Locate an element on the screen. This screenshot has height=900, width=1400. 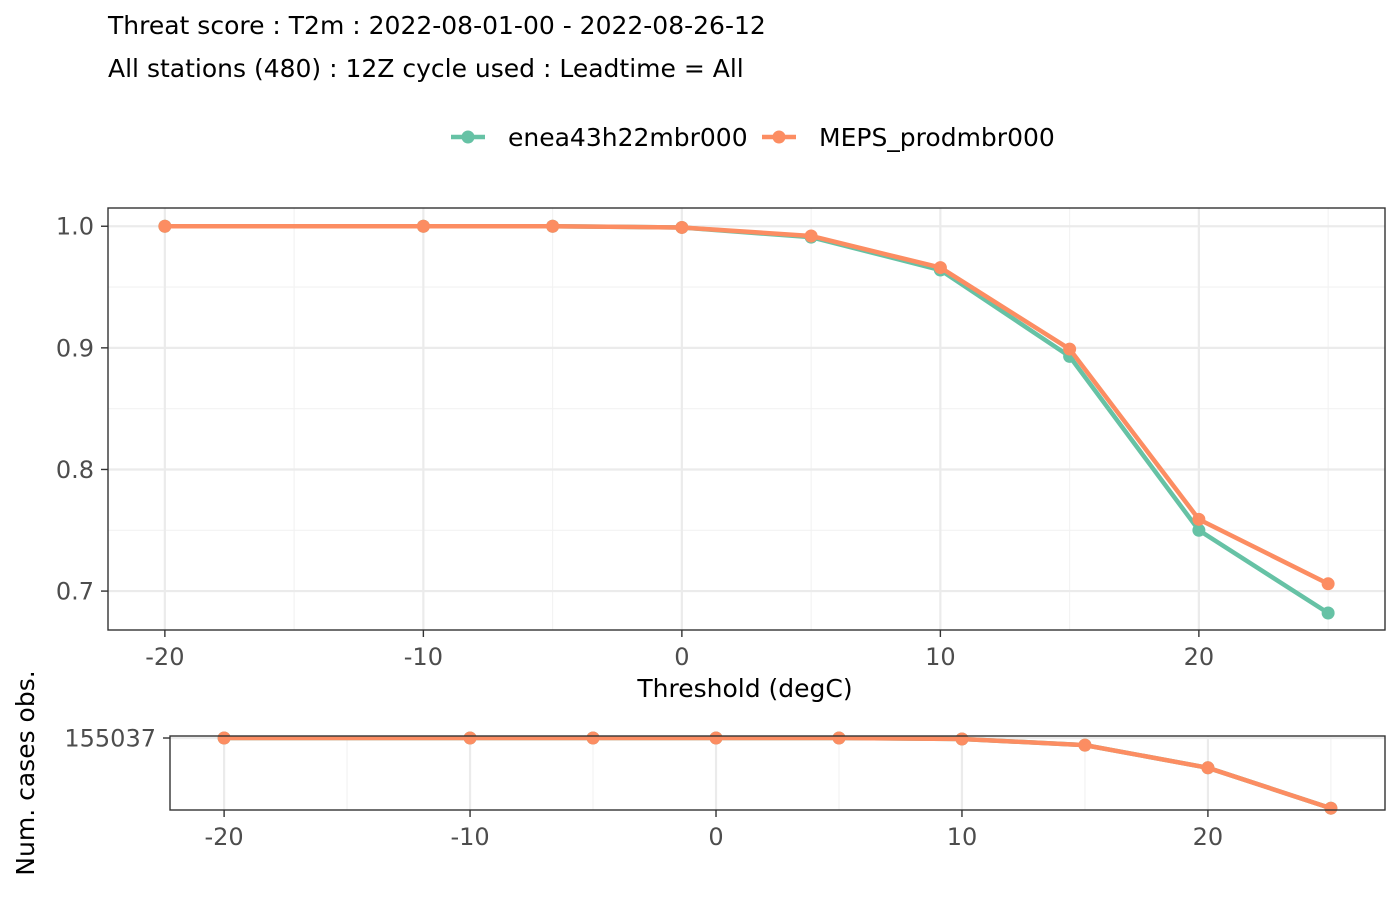
y-tick-label: 155037 is located at coordinates (110, 739).